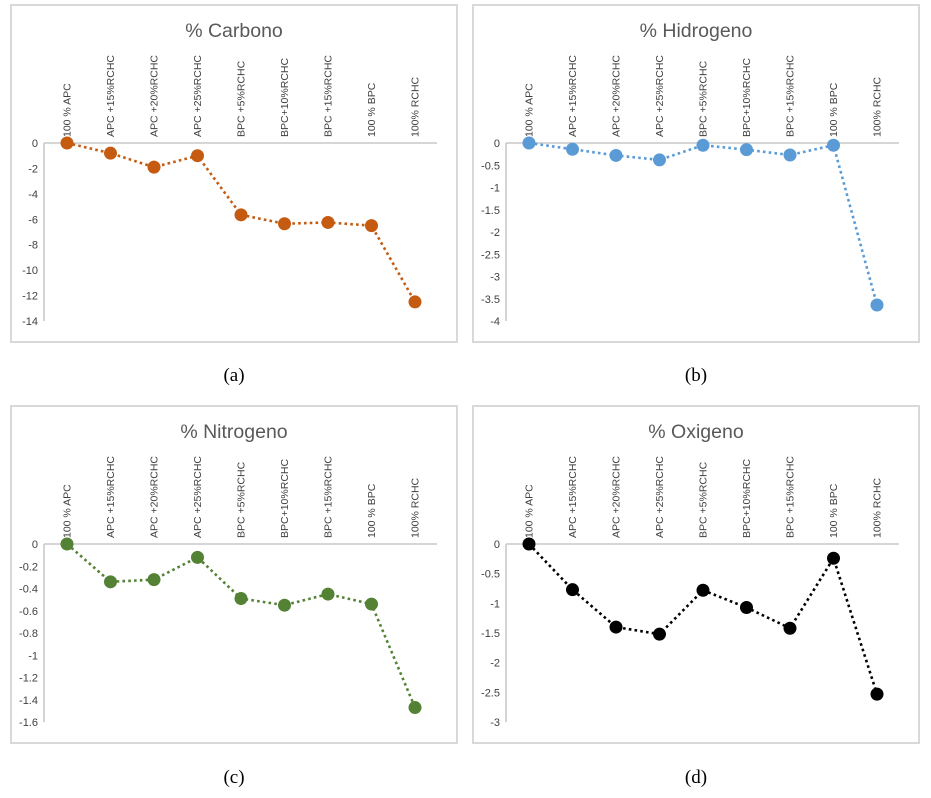 This screenshot has height=798, width=931. Describe the element at coordinates (28, 590) in the screenshot. I see `y-tick-label: -0.4` at that location.